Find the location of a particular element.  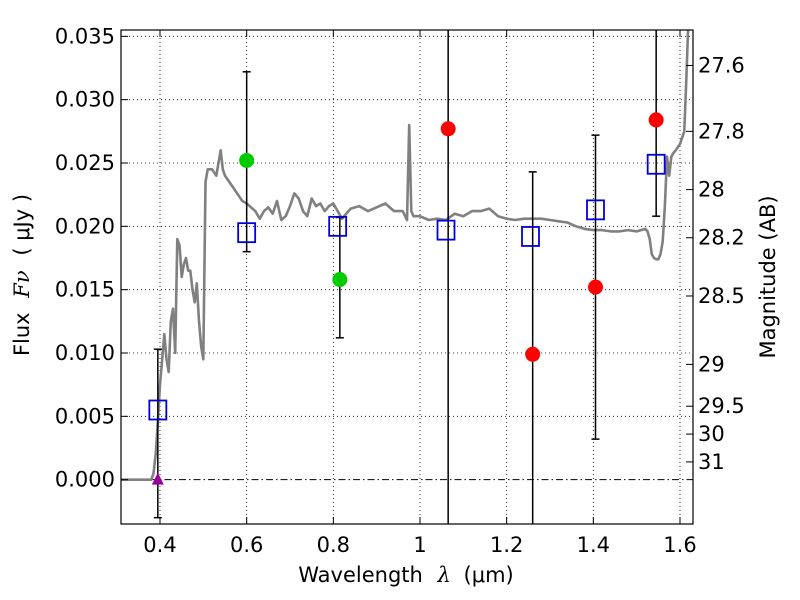

magnitude-tick-label: 28 is located at coordinates (711, 190).